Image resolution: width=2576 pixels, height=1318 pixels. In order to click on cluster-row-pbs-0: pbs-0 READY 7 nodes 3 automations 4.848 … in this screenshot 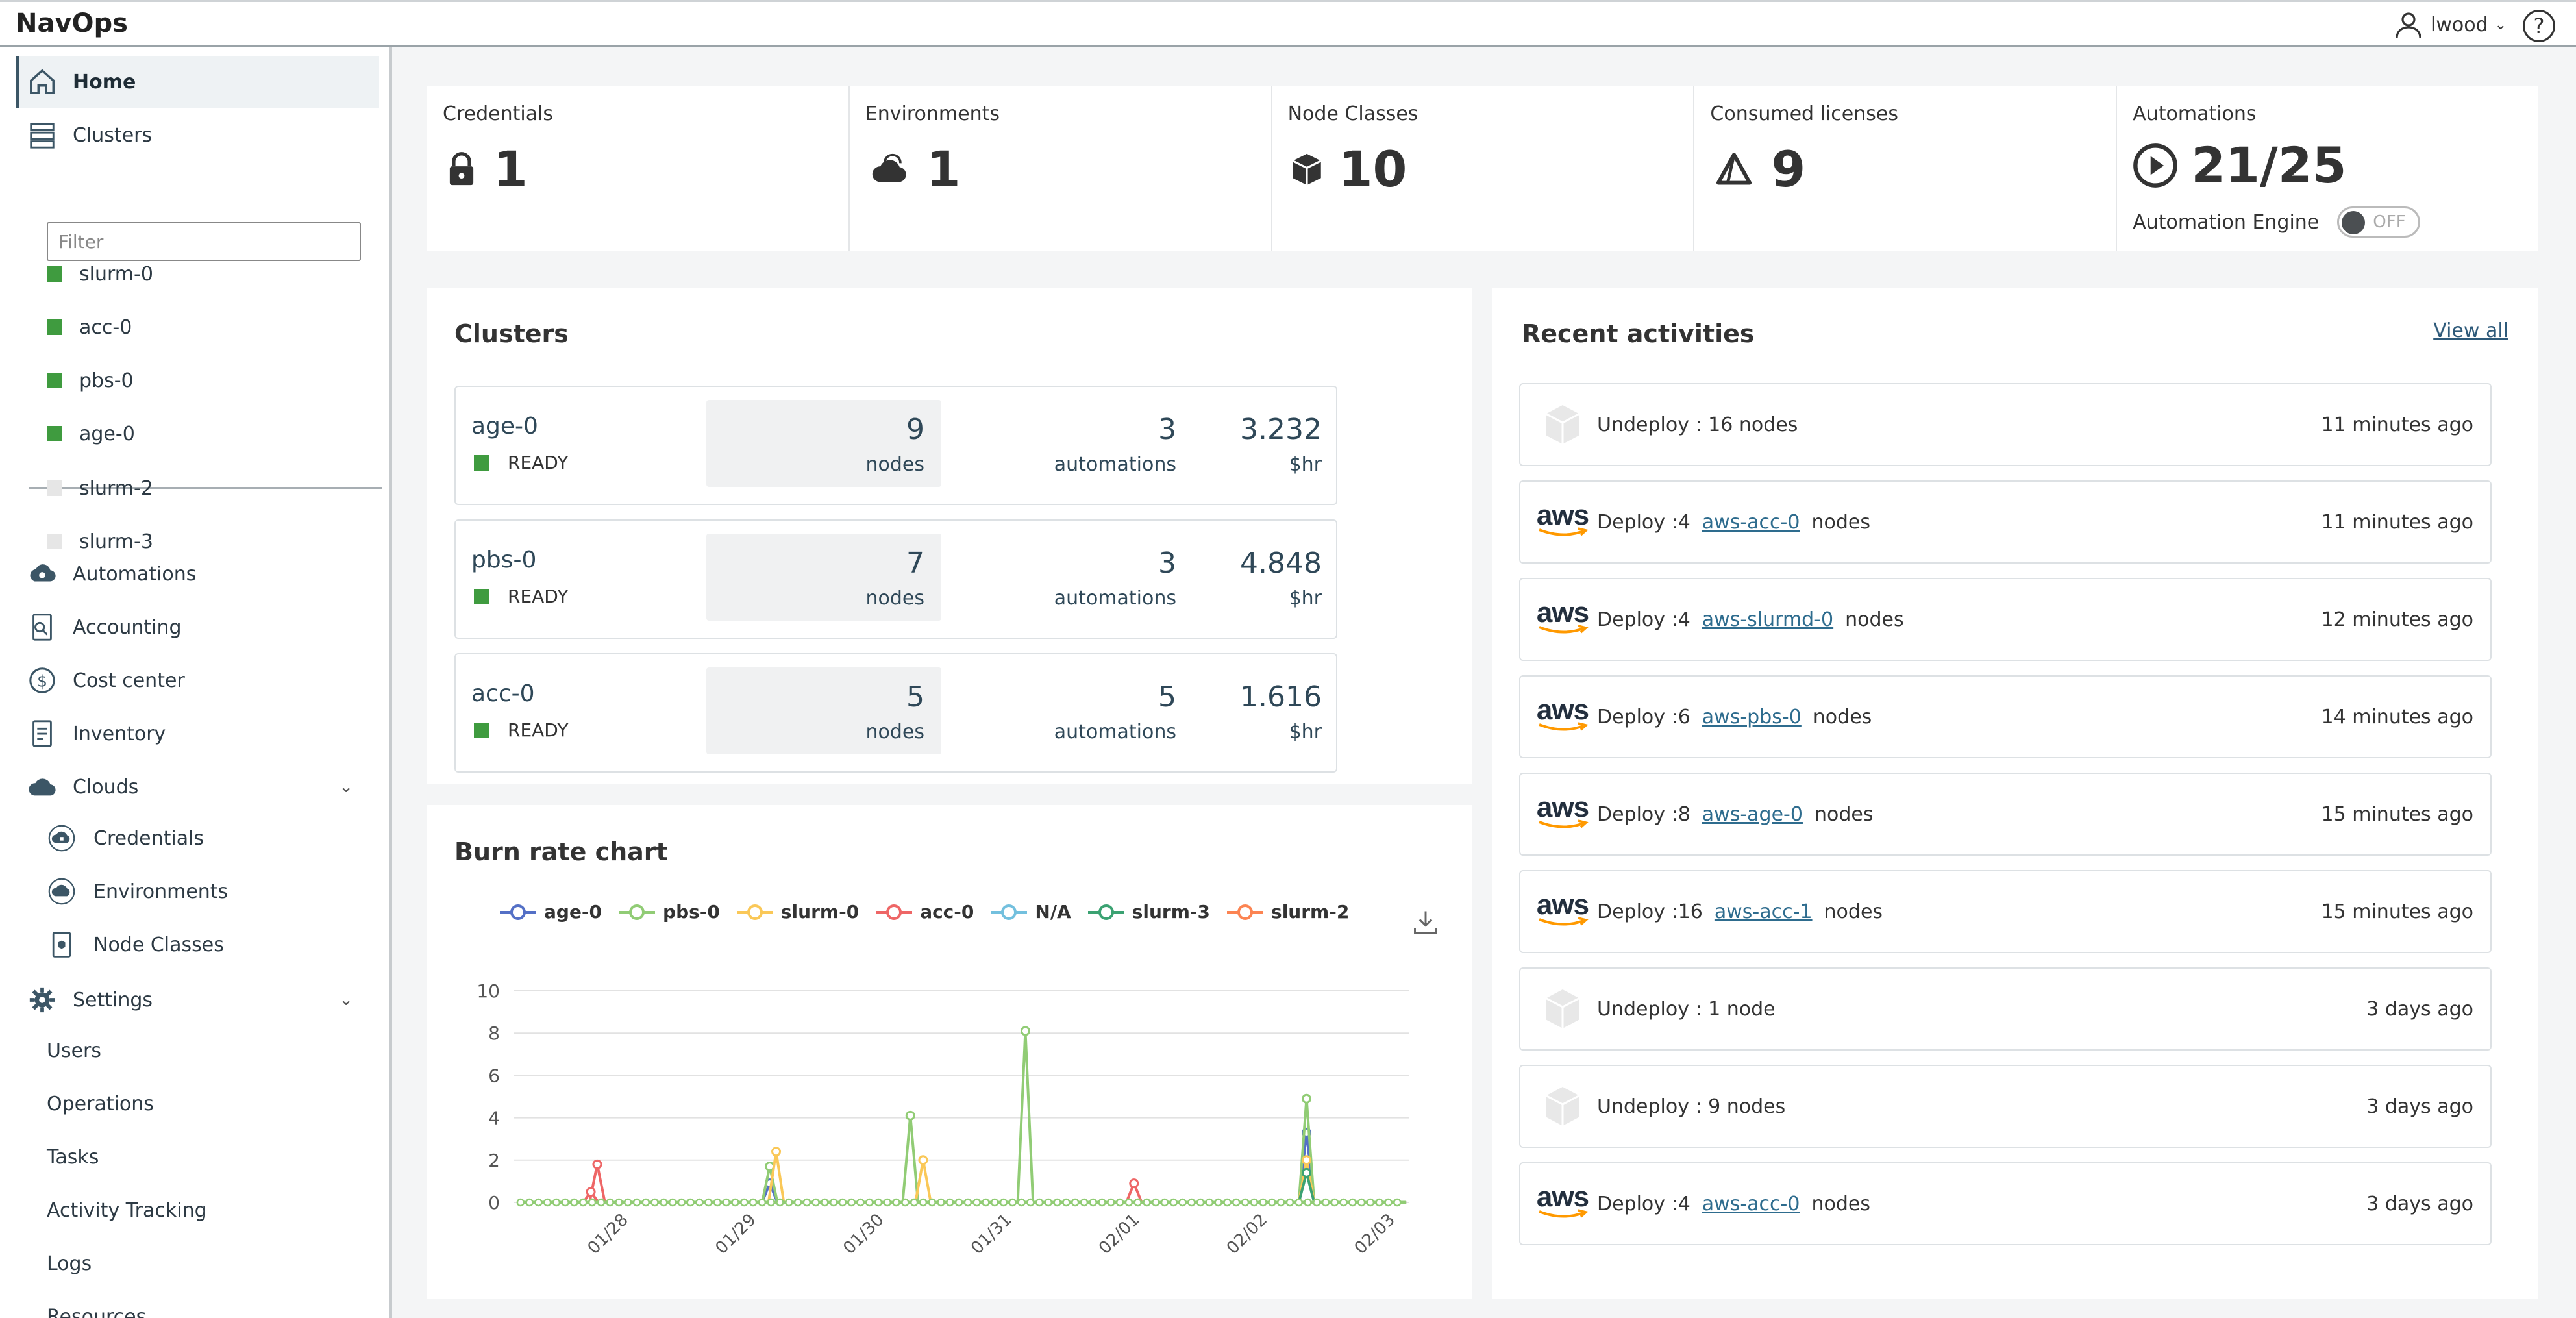, I will do `click(895, 579)`.